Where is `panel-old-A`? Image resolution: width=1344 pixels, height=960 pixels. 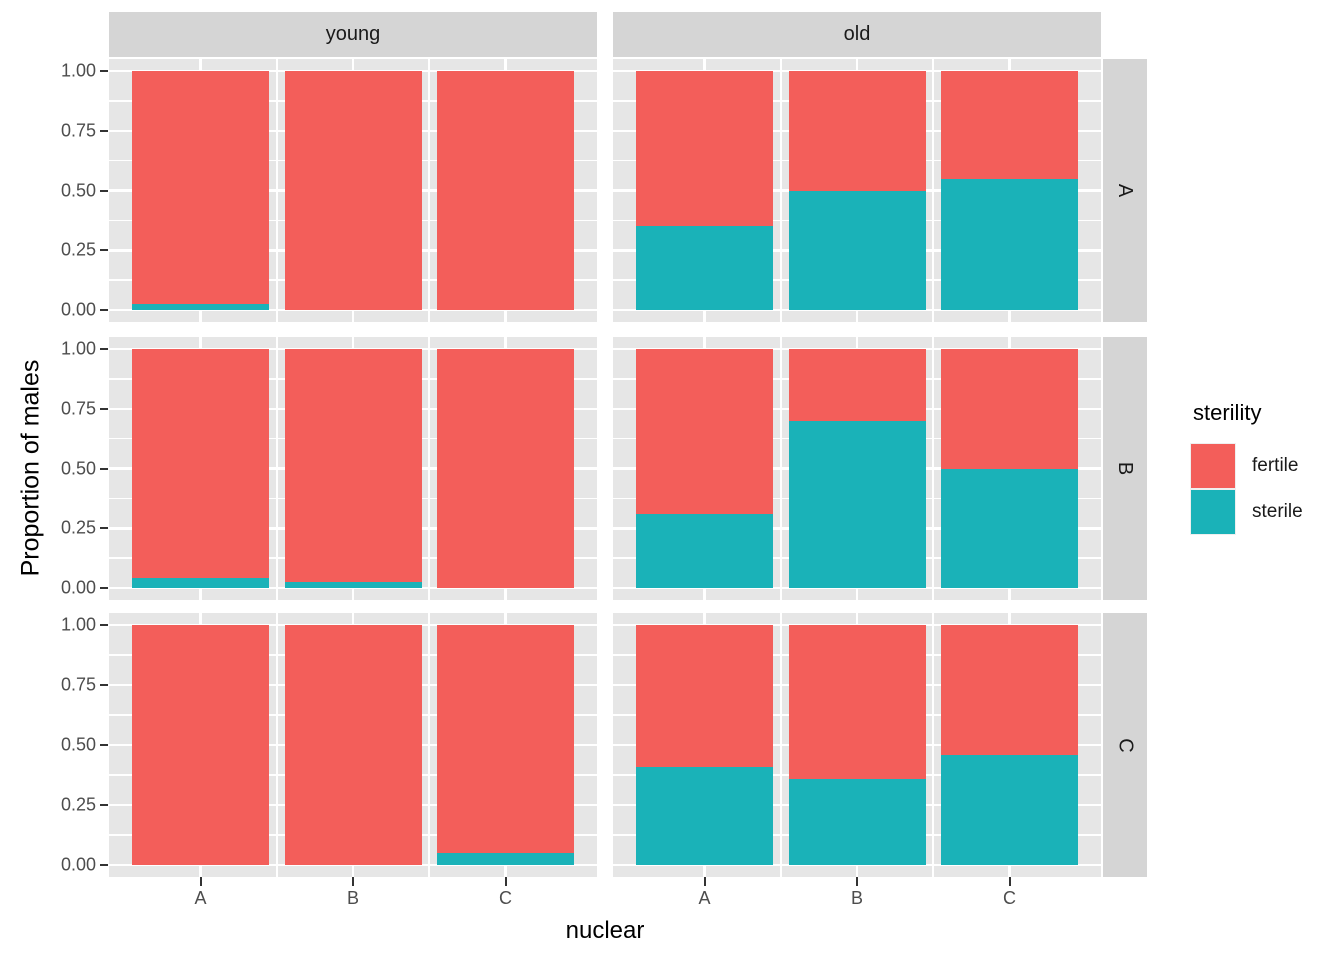
panel-old-A is located at coordinates (857, 190).